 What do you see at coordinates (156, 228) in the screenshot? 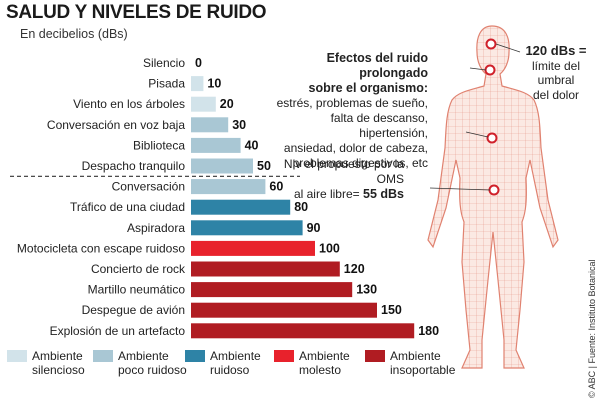
I see `category-label: Aspiradora` at bounding box center [156, 228].